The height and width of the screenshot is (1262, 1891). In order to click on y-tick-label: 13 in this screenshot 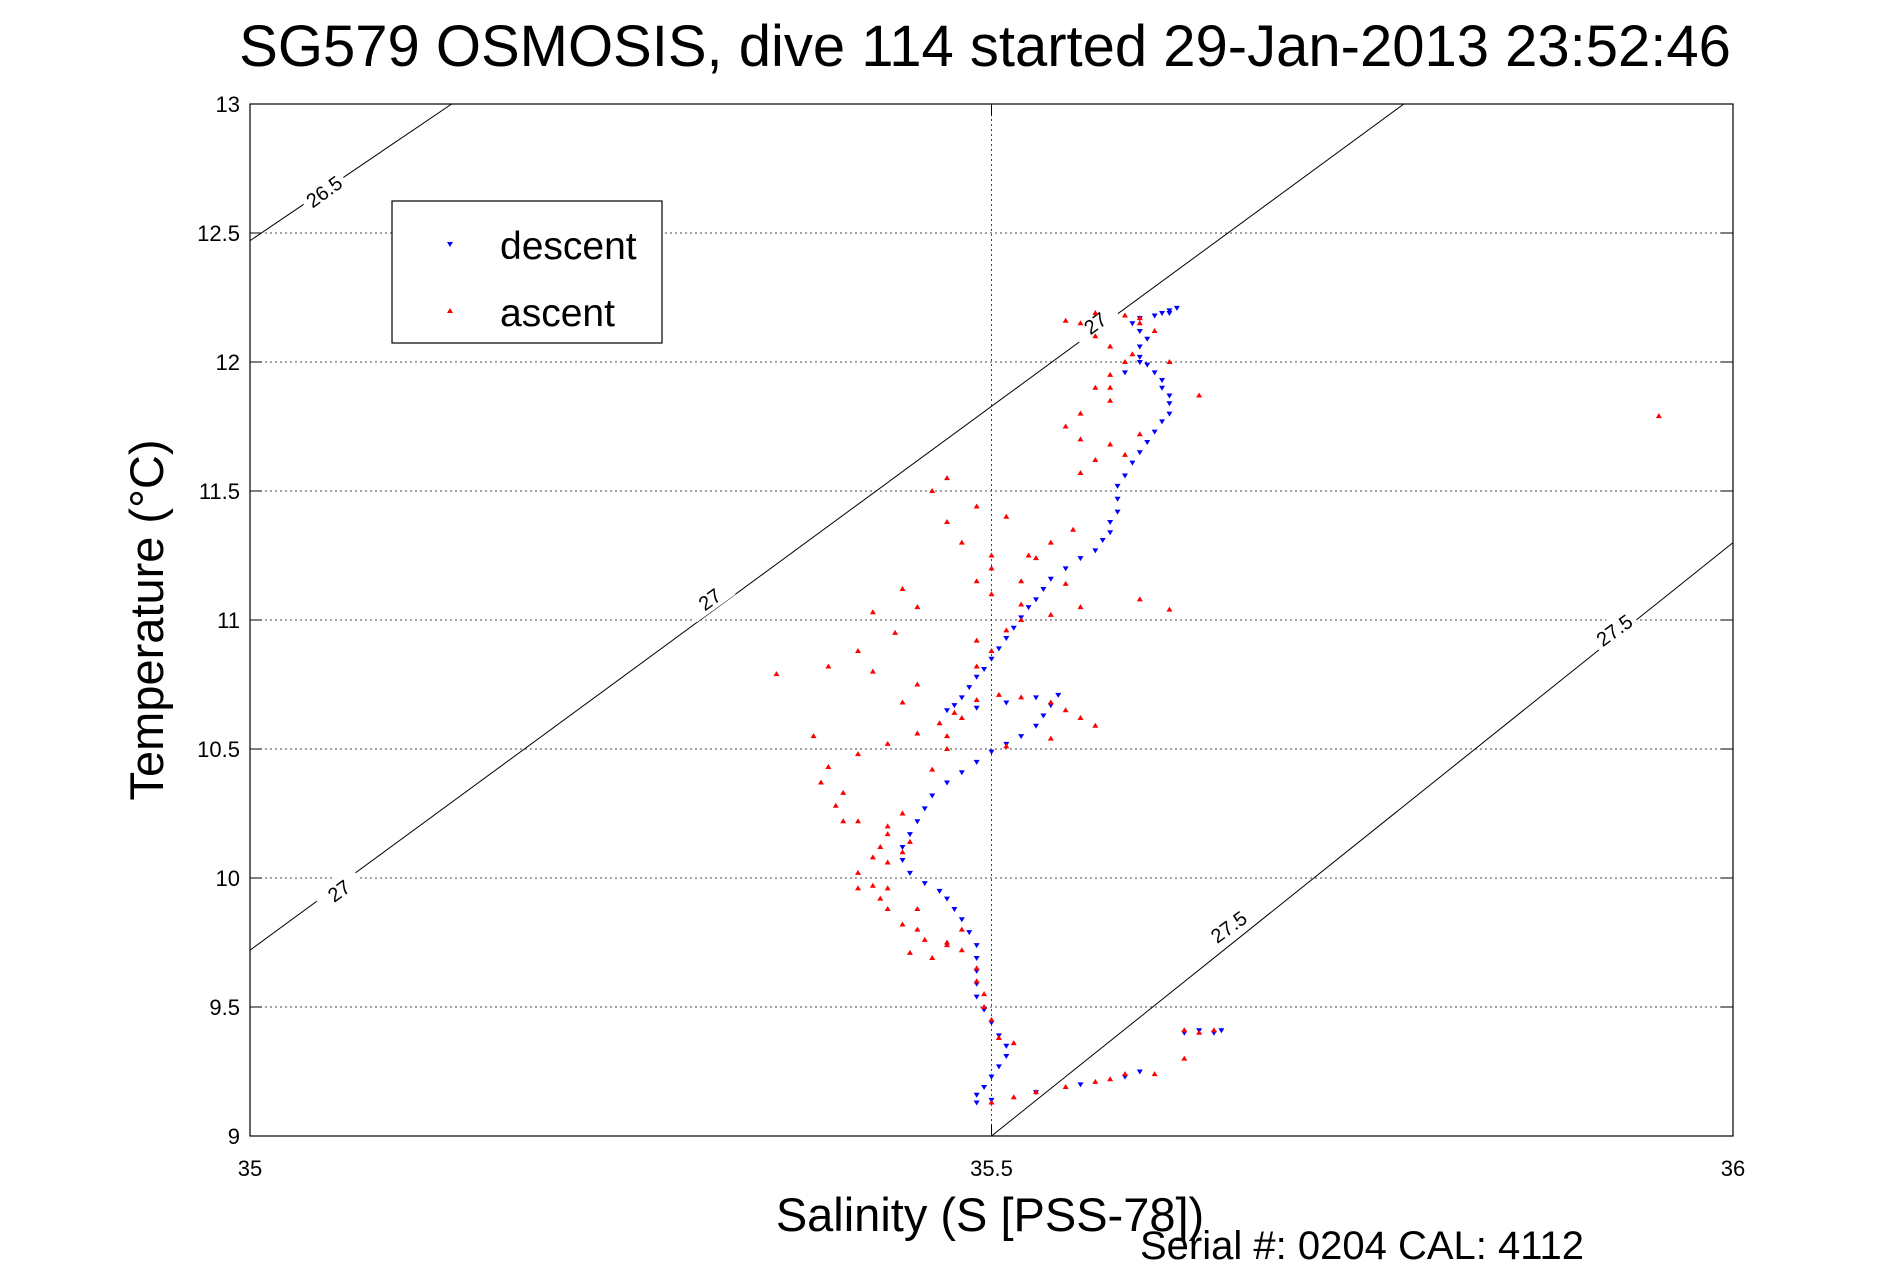, I will do `click(228, 104)`.